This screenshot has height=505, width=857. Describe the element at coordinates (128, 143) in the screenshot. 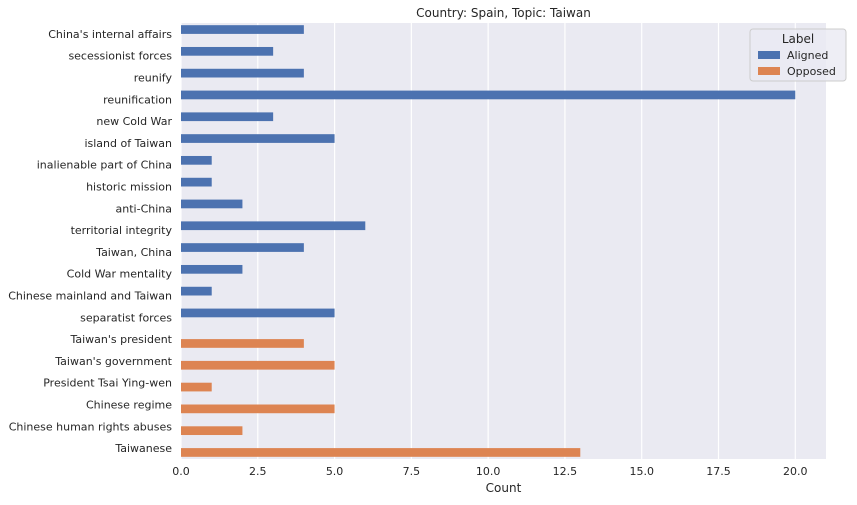

I see `y-tick-label: island of Taiwan` at that location.